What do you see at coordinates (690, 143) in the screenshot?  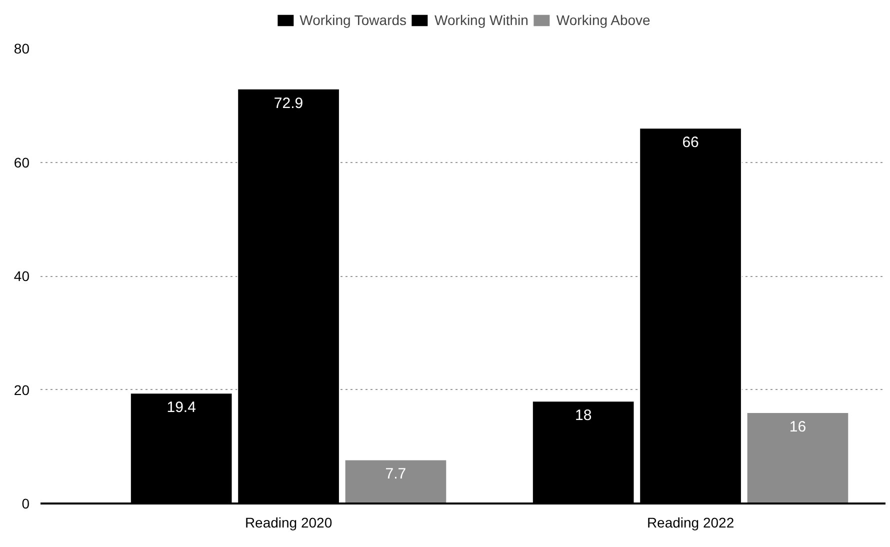 I see `data-label: 66` at bounding box center [690, 143].